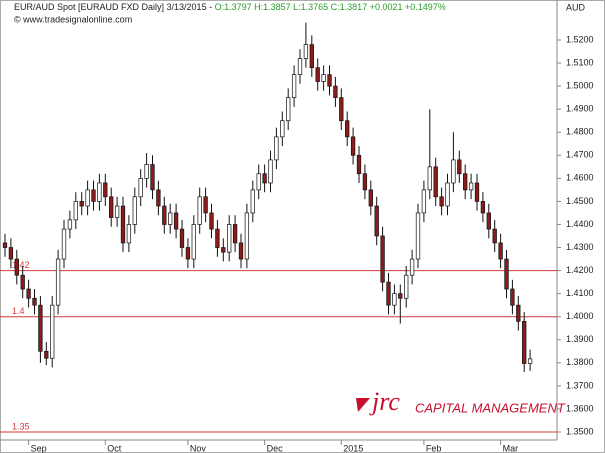  Describe the element at coordinates (580, 293) in the screenshot. I see `y-tick-label: 1.4100` at that location.